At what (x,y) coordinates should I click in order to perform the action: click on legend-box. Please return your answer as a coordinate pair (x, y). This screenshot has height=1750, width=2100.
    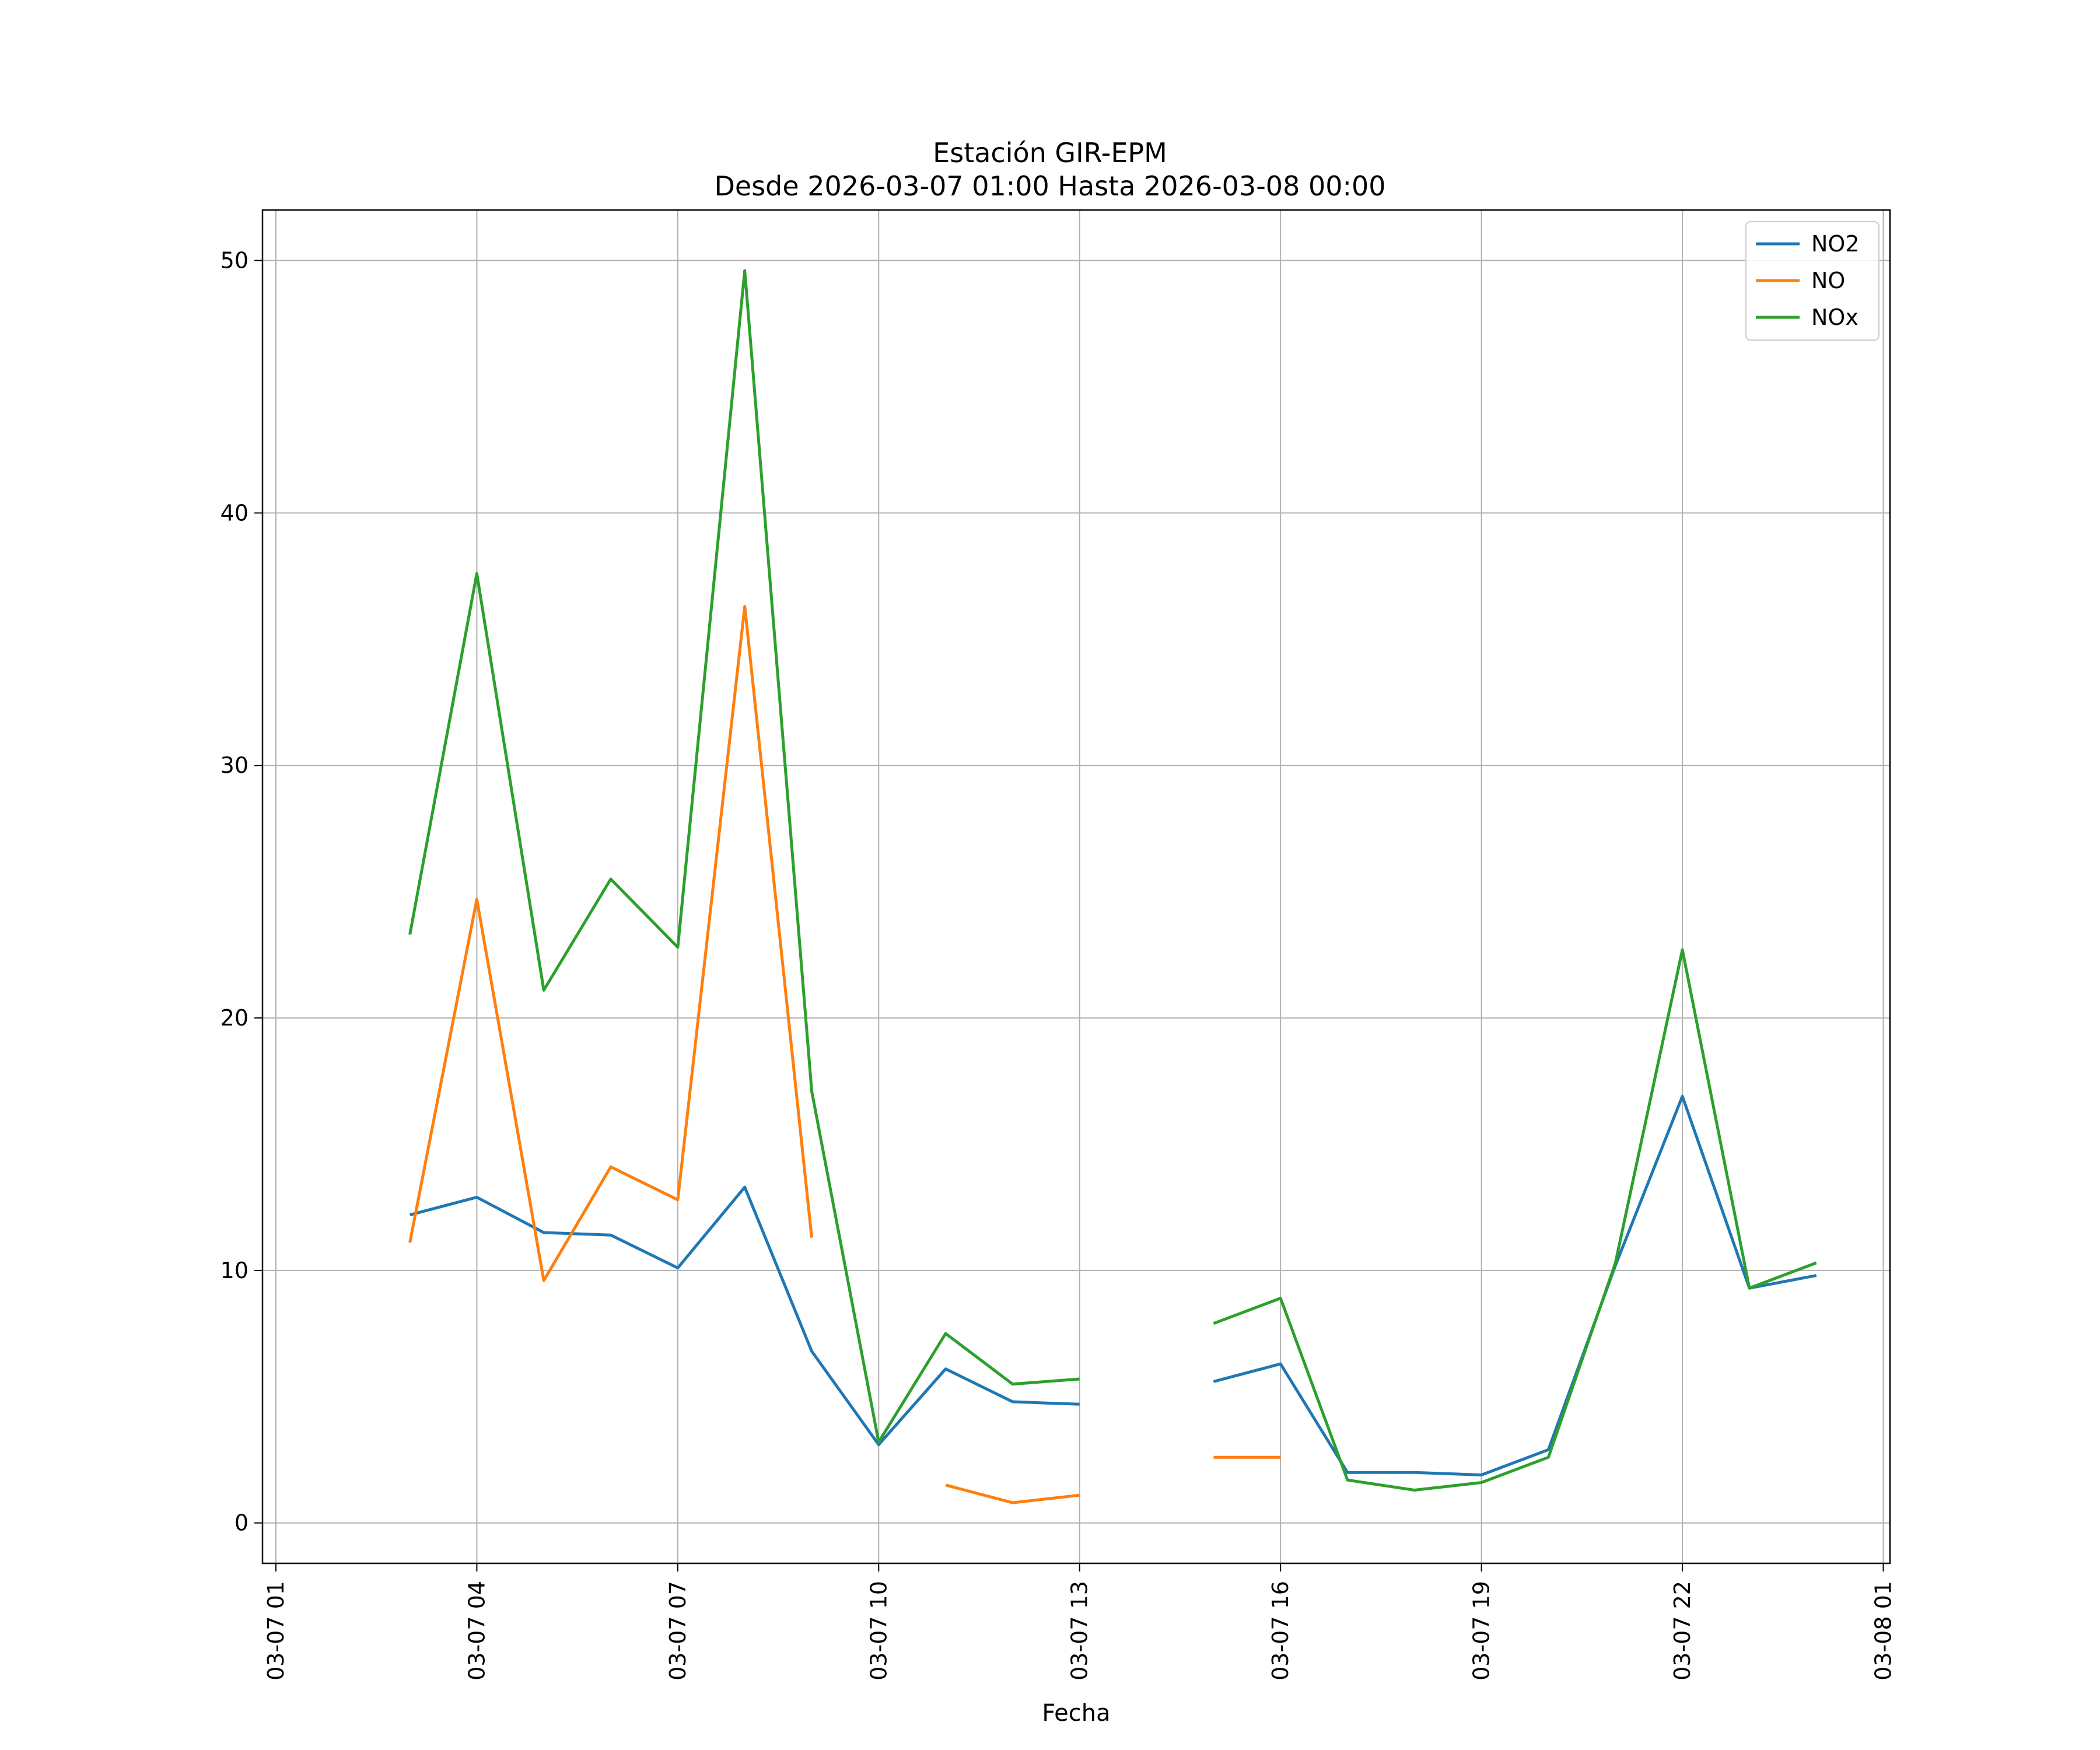
    Looking at the image, I should click on (1812, 281).